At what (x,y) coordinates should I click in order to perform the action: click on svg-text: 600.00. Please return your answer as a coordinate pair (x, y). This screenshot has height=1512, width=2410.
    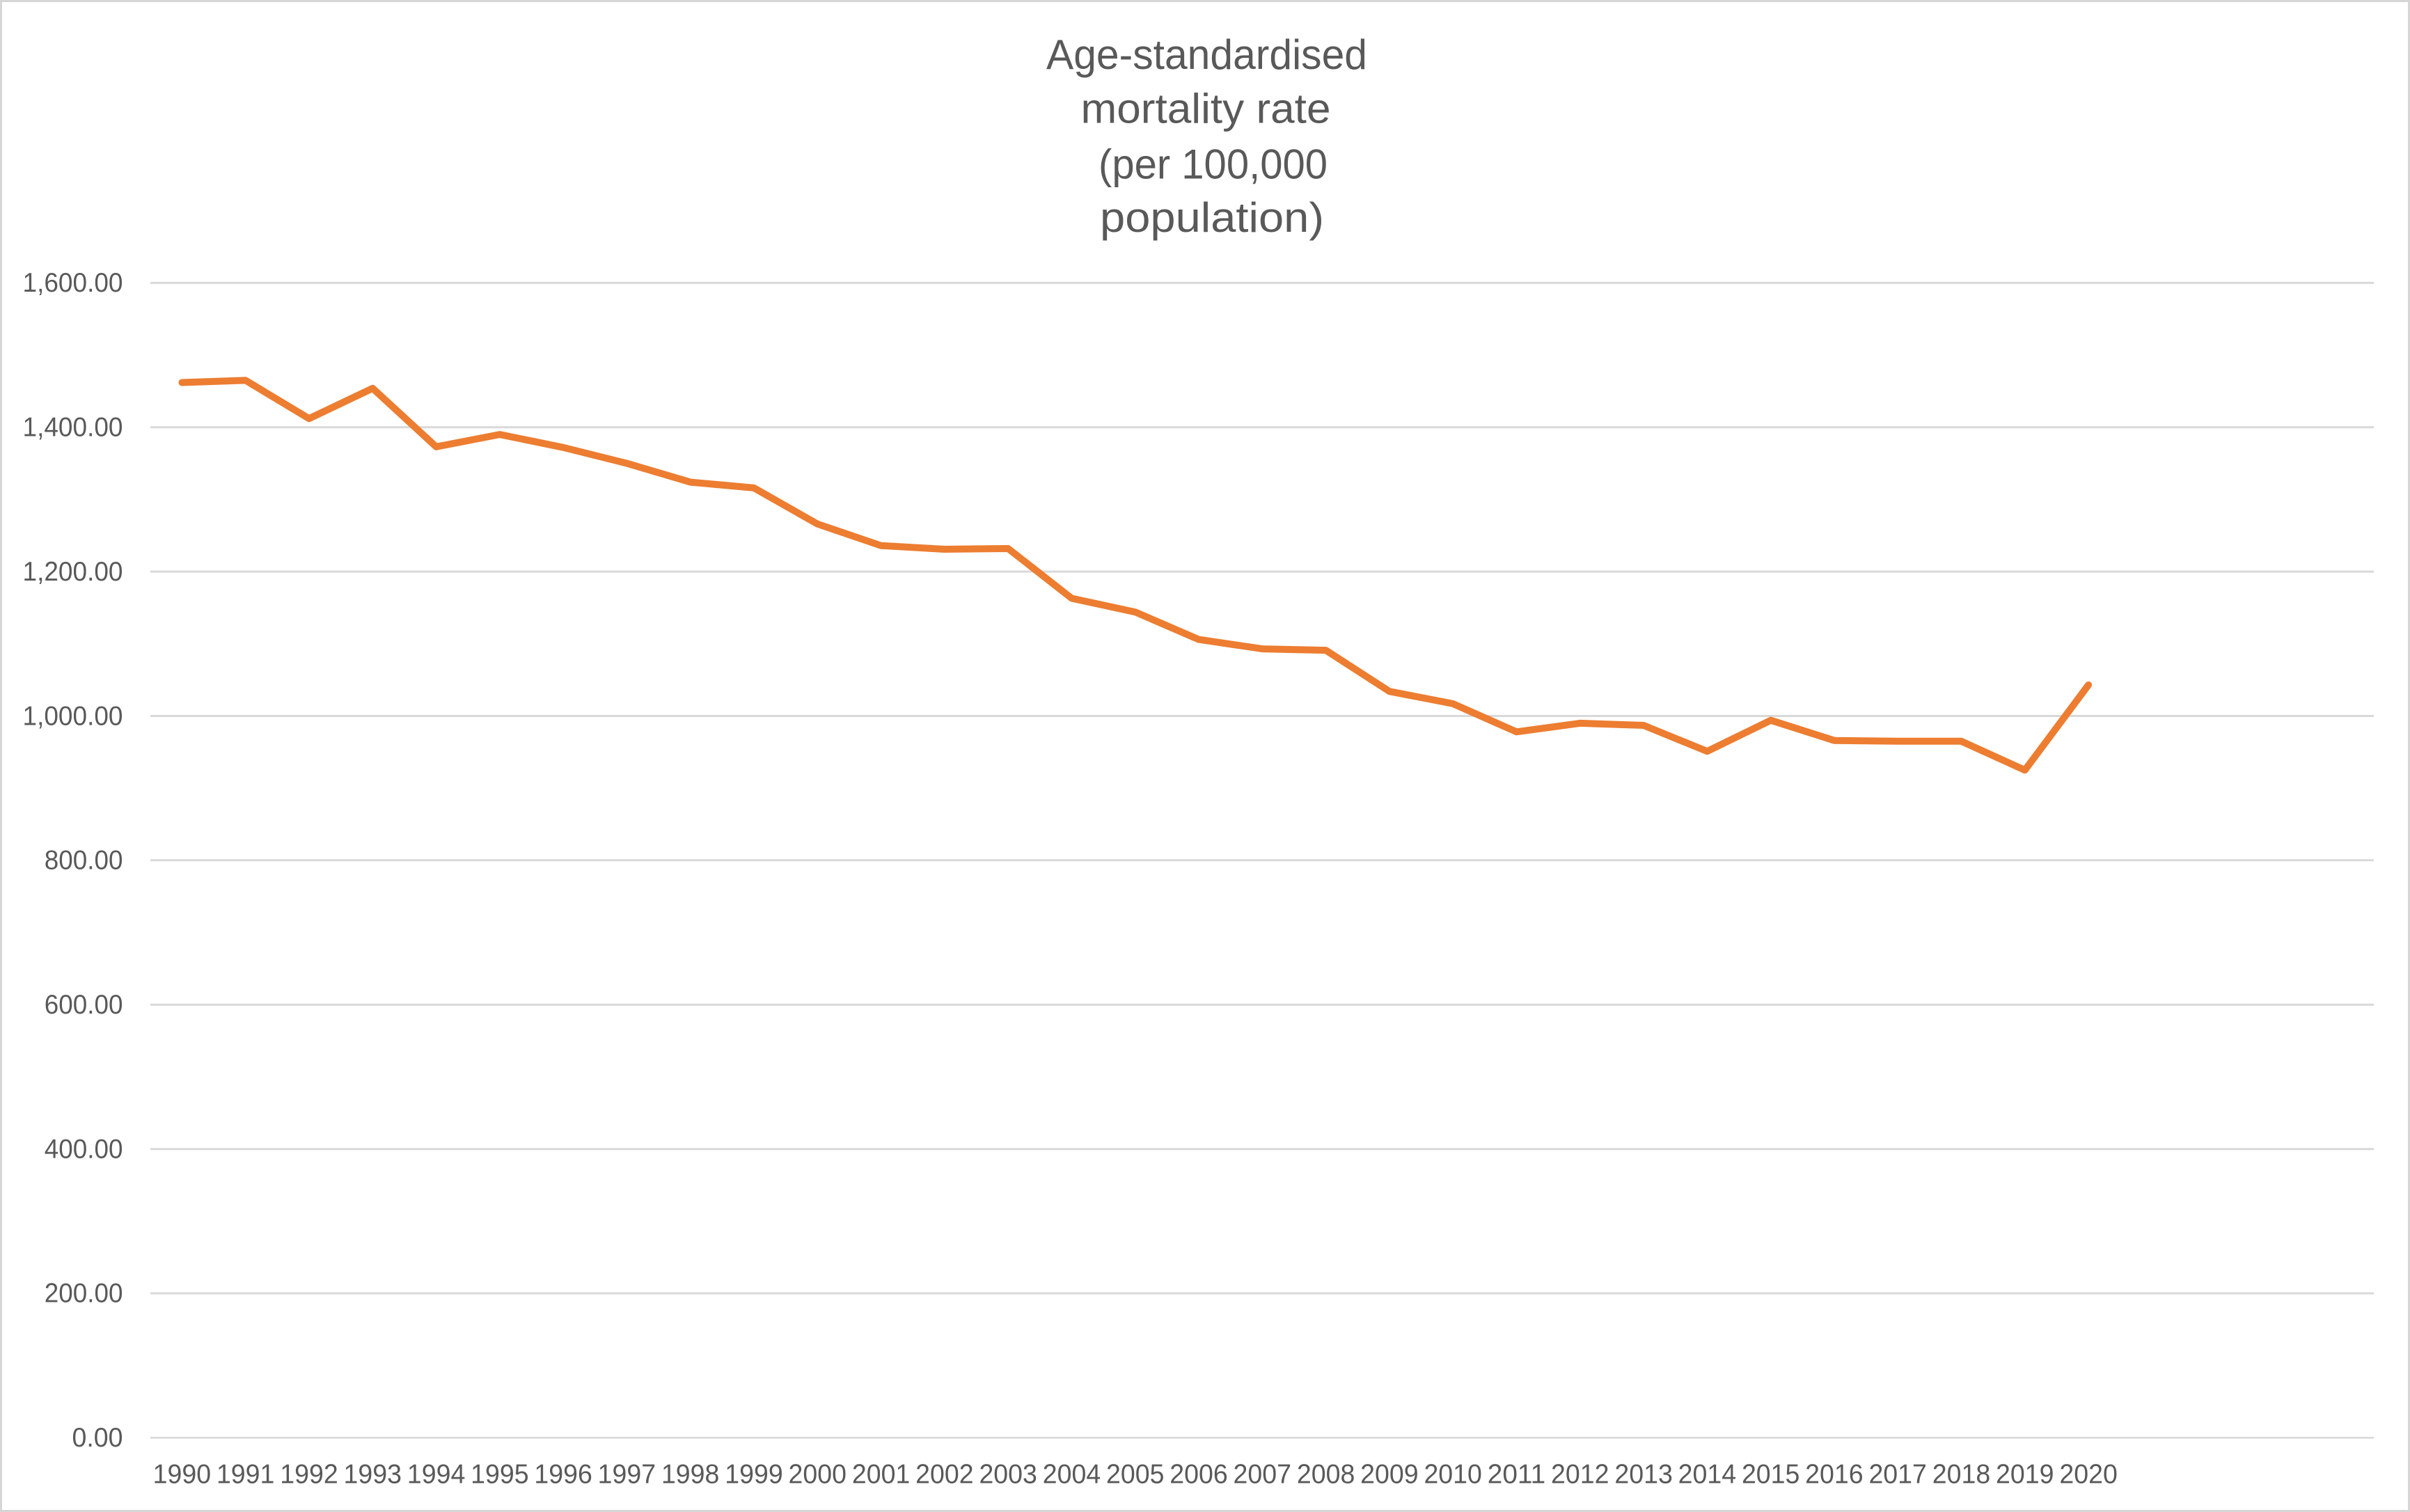
    Looking at the image, I should click on (84, 1005).